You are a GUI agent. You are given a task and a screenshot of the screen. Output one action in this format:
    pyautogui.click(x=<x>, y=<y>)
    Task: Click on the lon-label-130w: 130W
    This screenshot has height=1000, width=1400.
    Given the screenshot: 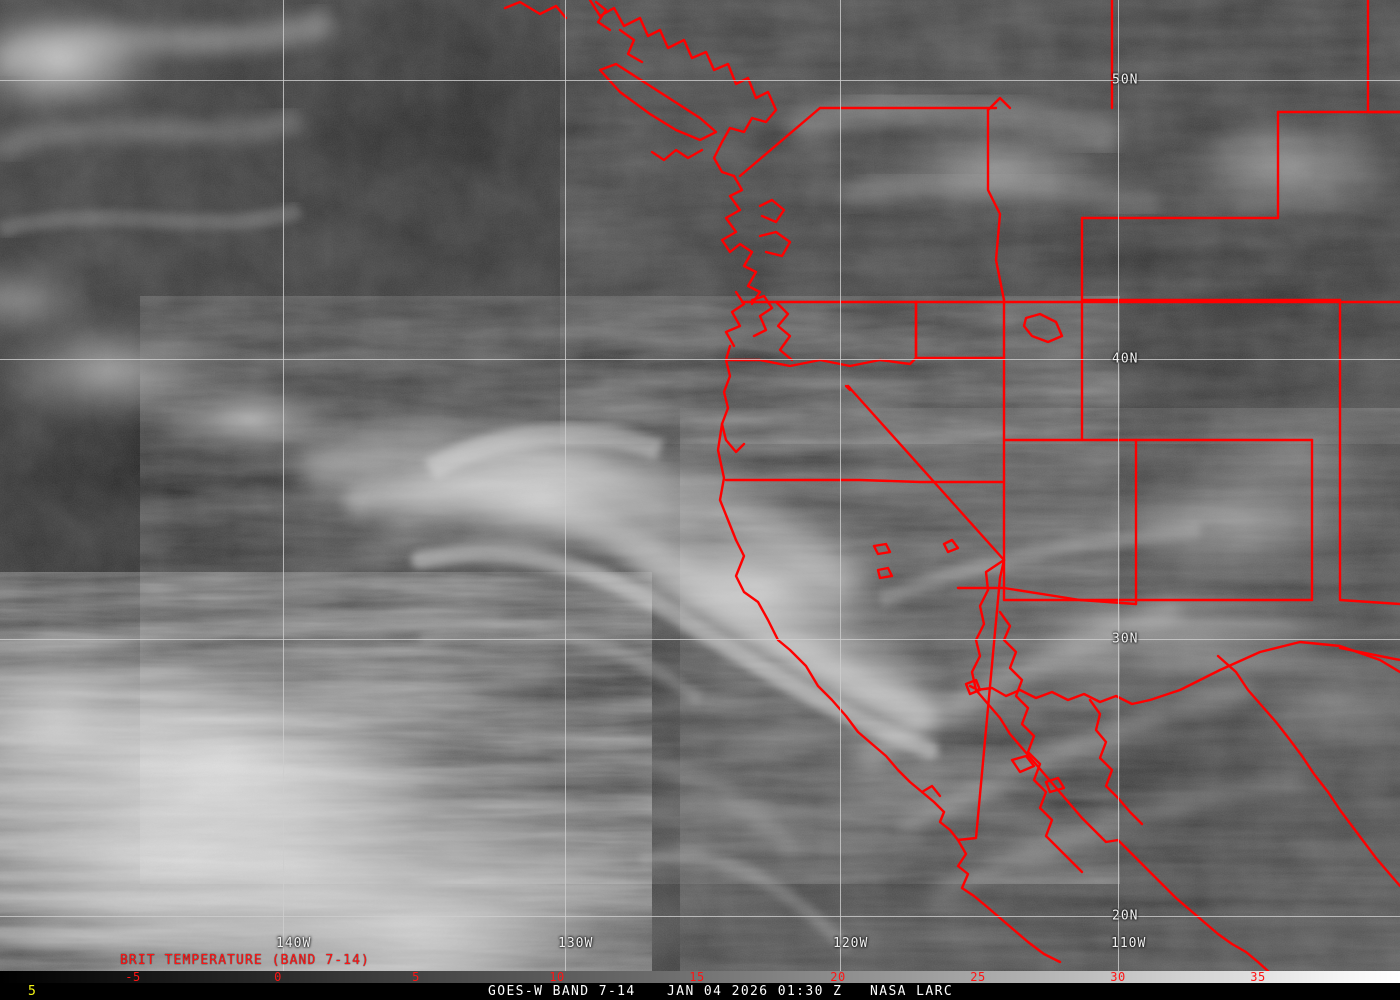 What is the action you would take?
    pyautogui.click(x=576, y=943)
    